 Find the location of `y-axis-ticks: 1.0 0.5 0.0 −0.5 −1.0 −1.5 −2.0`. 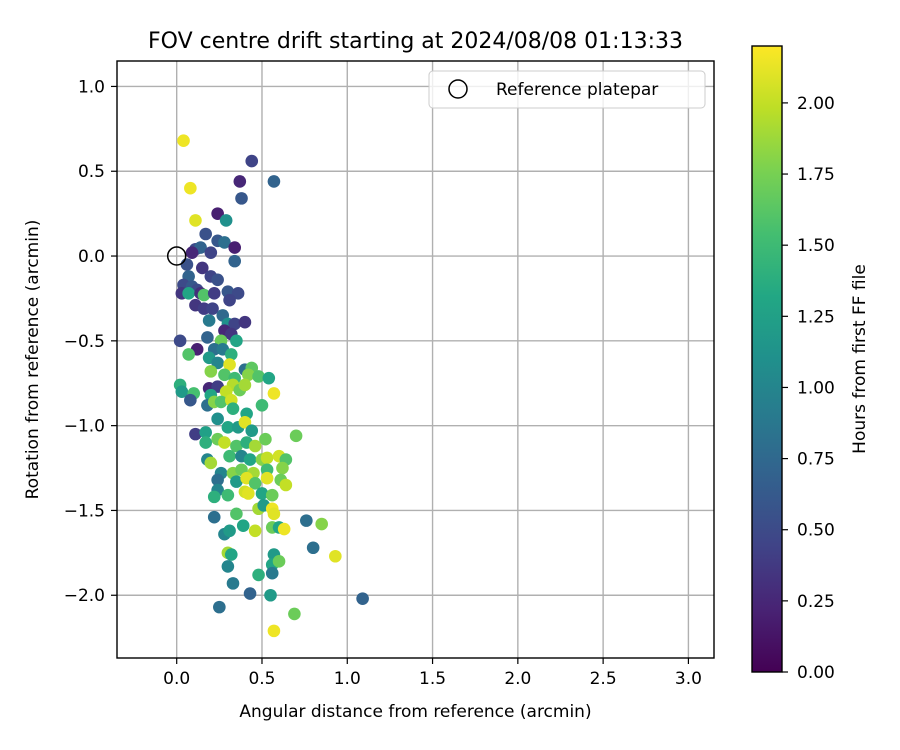

y-axis-ticks: 1.0 0.5 0.0 −0.5 −1.0 −1.5 −2.0 is located at coordinates (90, 341).